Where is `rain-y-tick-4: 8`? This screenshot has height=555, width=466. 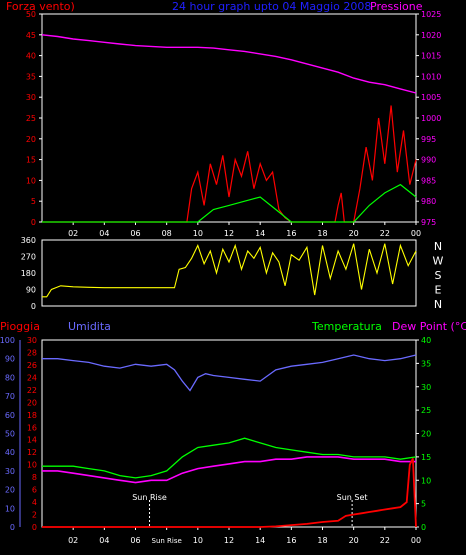 rain-y-tick-4: 8 is located at coordinates (34, 477).